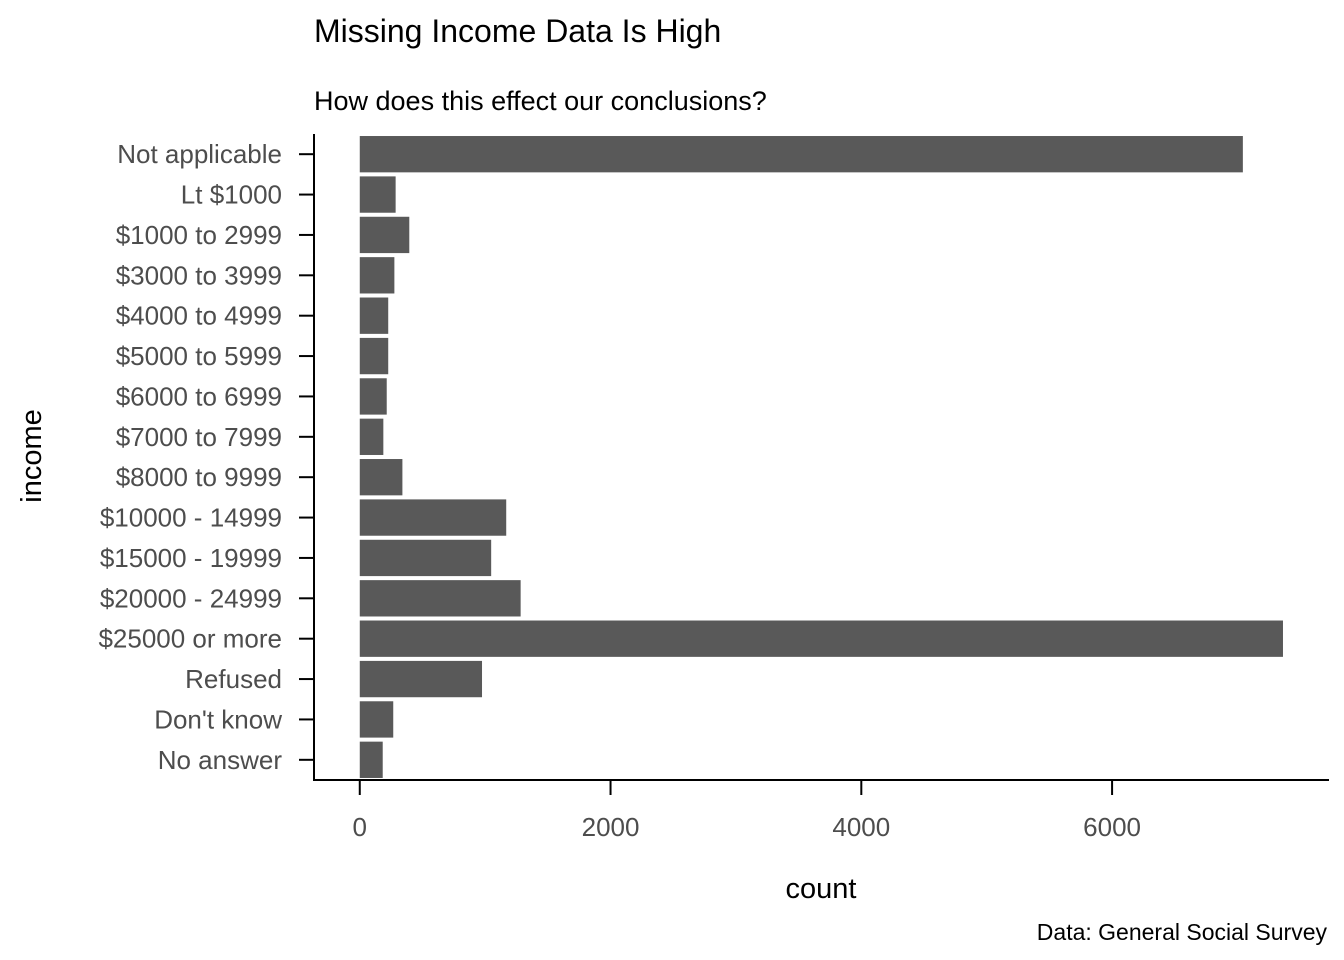 Image resolution: width=1344 pixels, height=960 pixels. What do you see at coordinates (190, 639) in the screenshot?
I see `y-tick-label: $25000 or more` at bounding box center [190, 639].